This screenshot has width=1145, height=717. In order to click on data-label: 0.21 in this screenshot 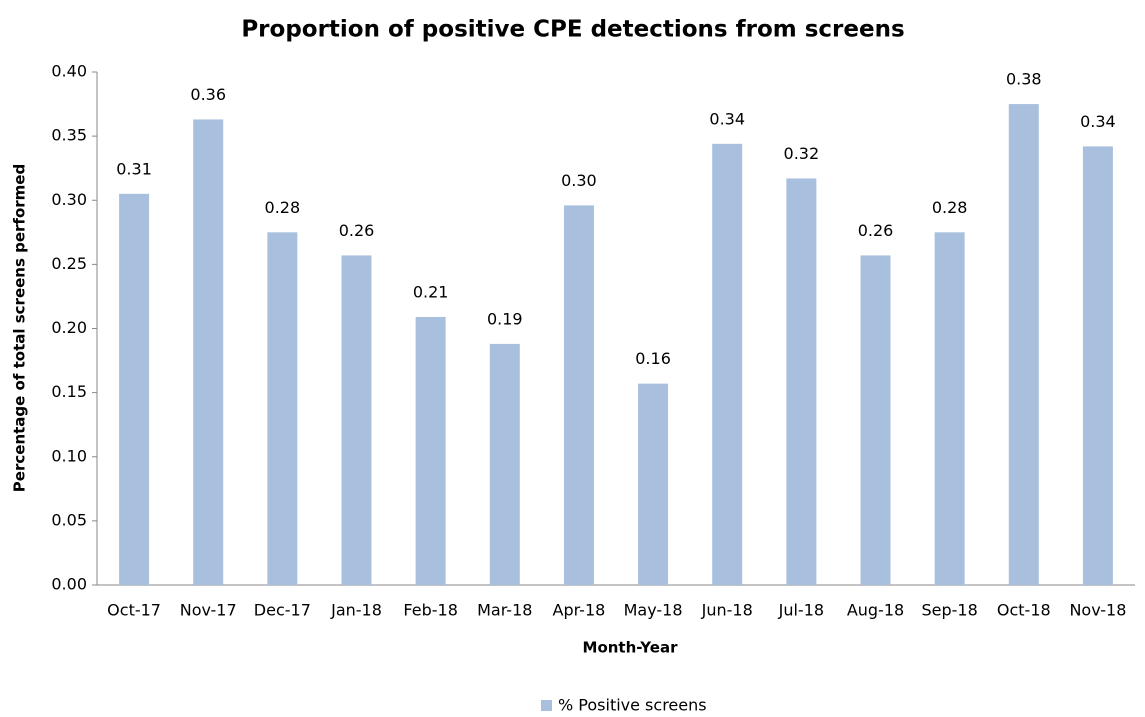, I will do `click(431, 291)`.